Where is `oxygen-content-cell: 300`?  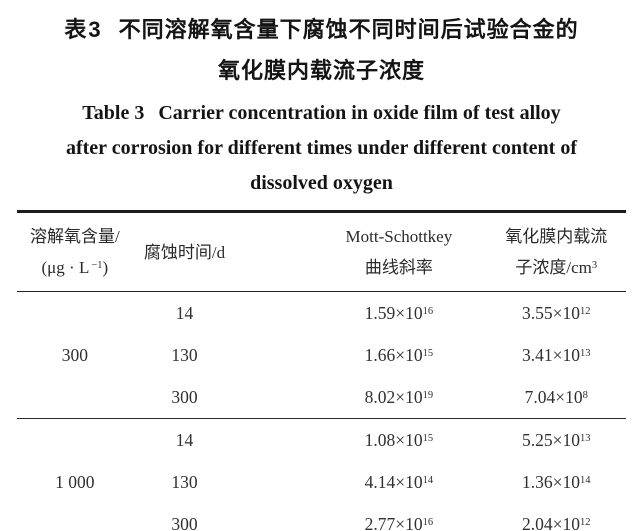 oxygen-content-cell: 300 is located at coordinates (74, 354).